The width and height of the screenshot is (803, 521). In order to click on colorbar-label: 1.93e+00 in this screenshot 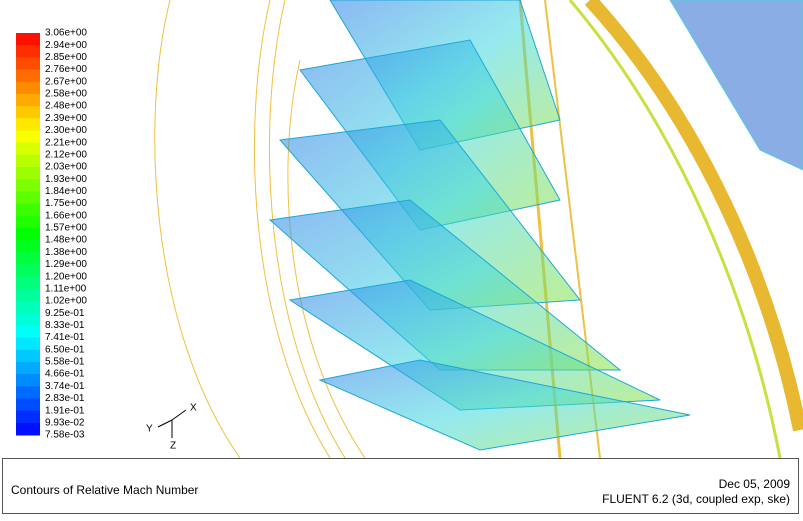, I will do `click(66, 179)`.